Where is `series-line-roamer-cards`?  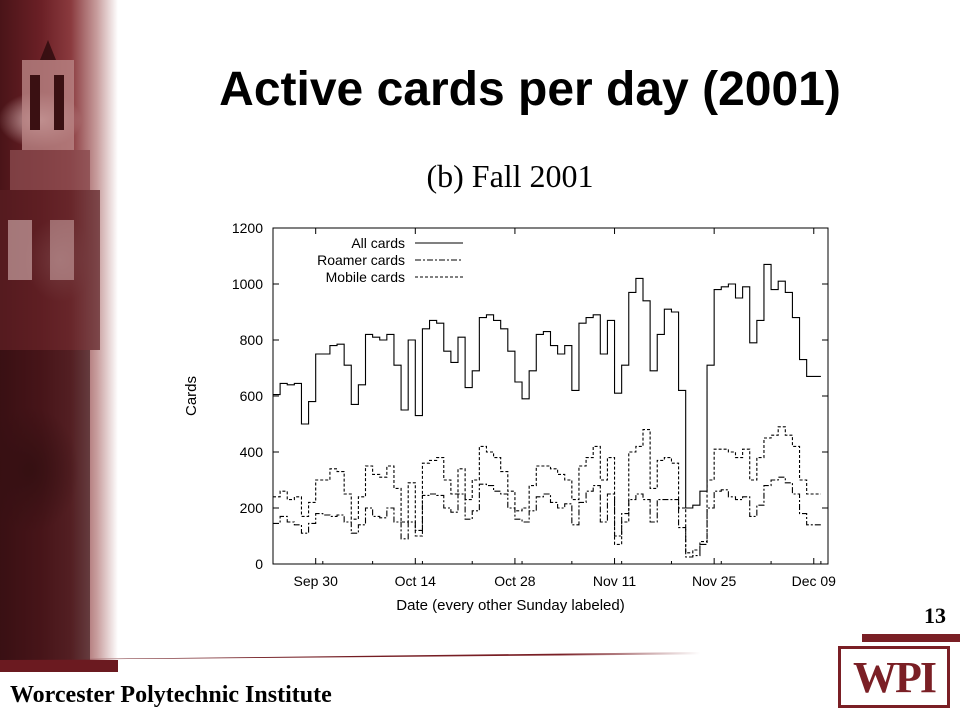
series-line-roamer-cards is located at coordinates (547, 517).